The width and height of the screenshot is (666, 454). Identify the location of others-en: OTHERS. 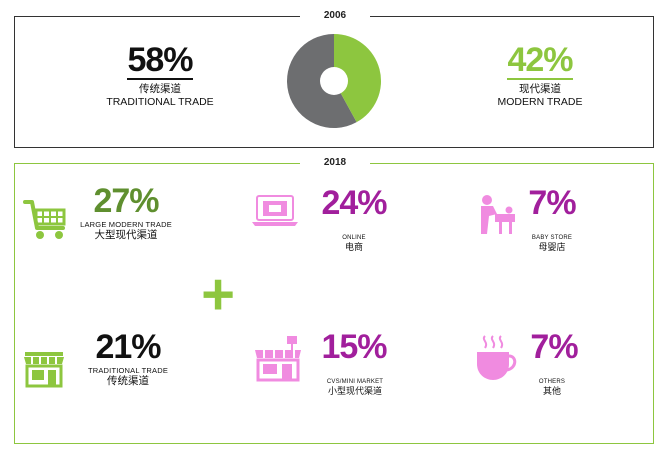
(552, 382).